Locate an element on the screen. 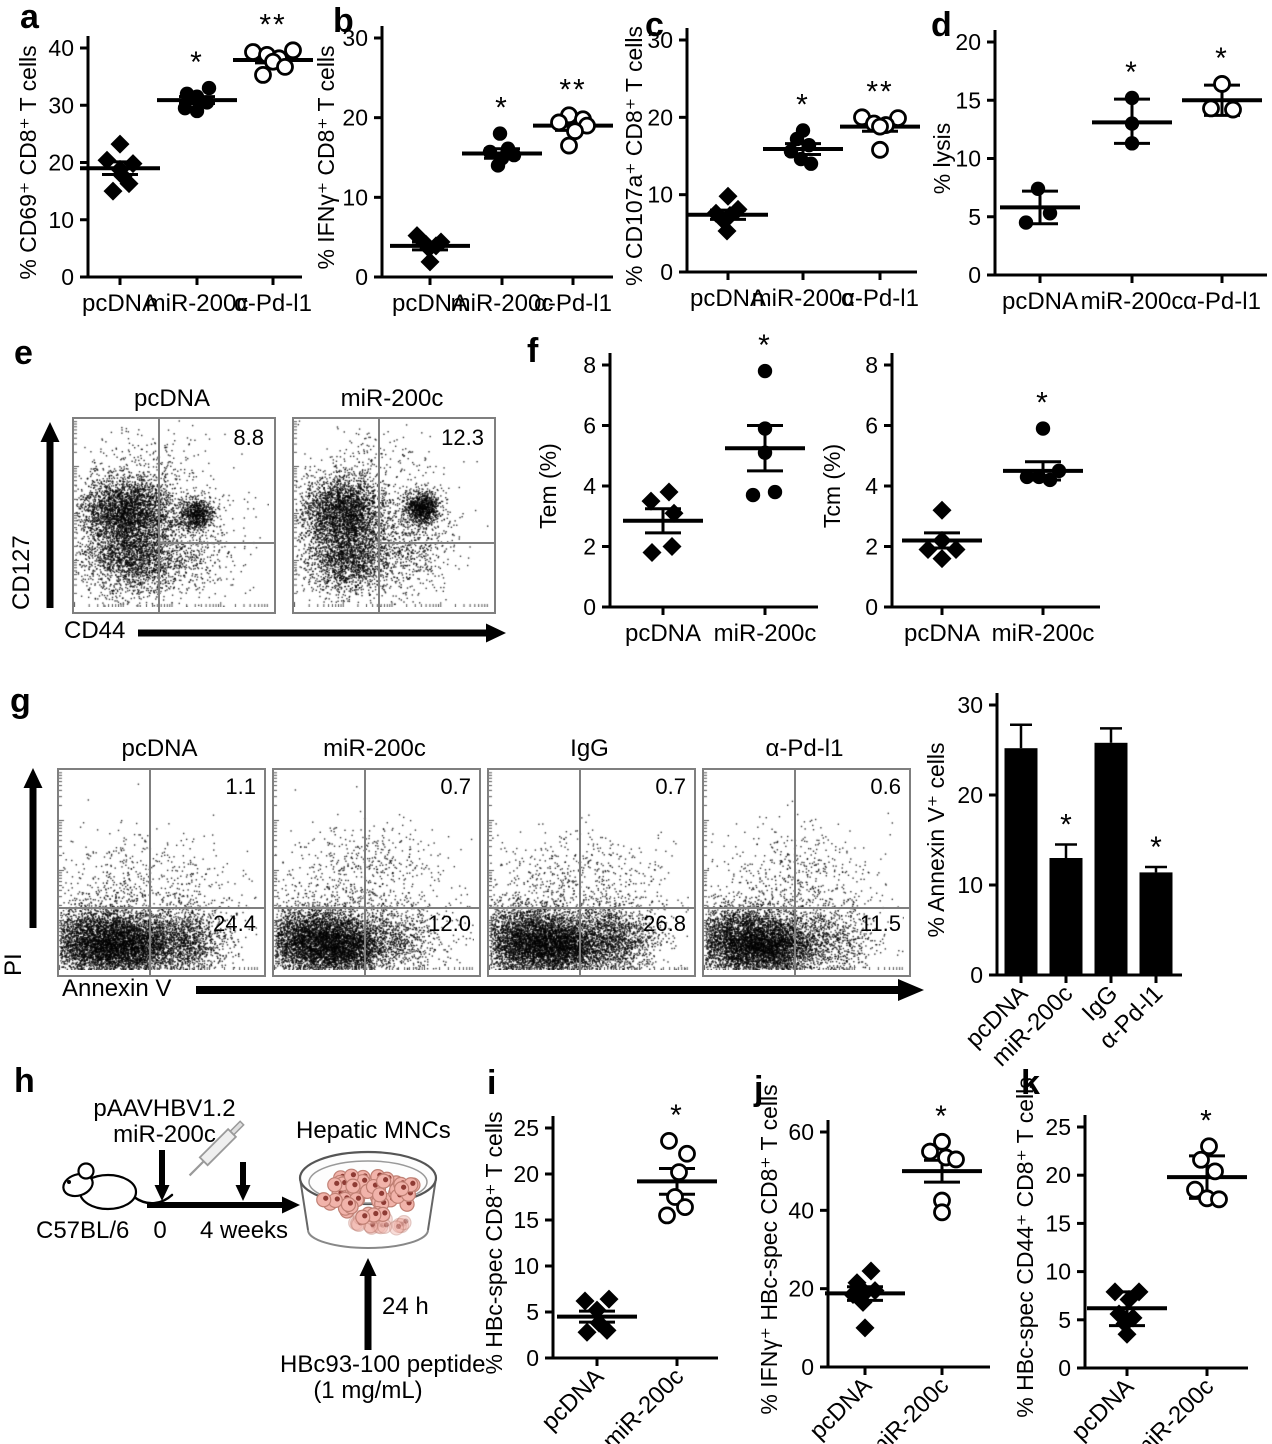 This screenshot has height=1444, width=1272. chart-text: 10 is located at coordinates (61, 220).